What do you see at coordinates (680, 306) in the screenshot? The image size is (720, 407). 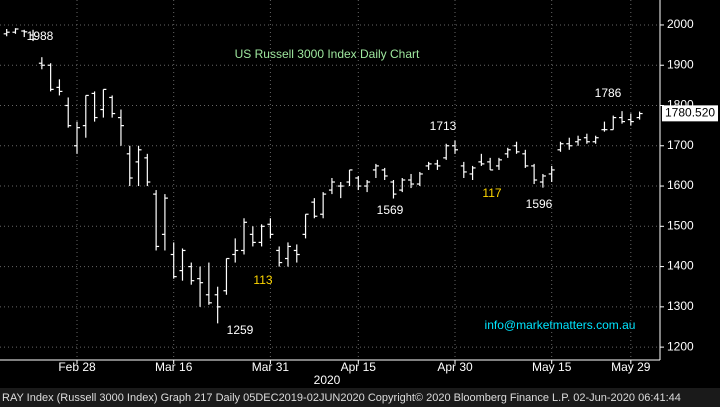 I see `y-tick-label: 1300` at bounding box center [680, 306].